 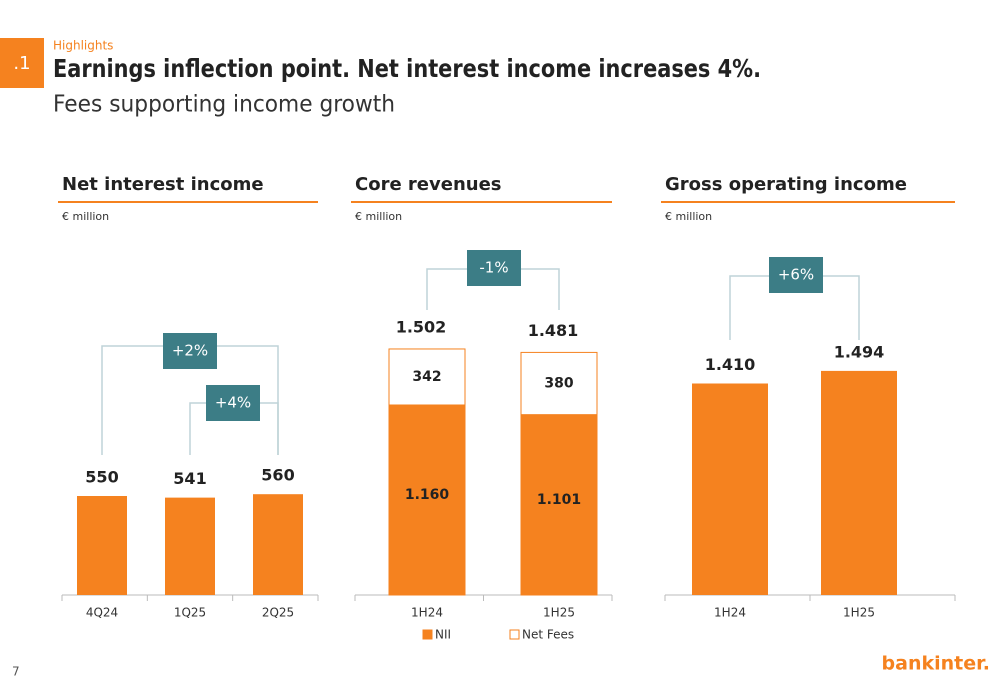 I want to click on change-label: +2%, so click(x=190, y=351).